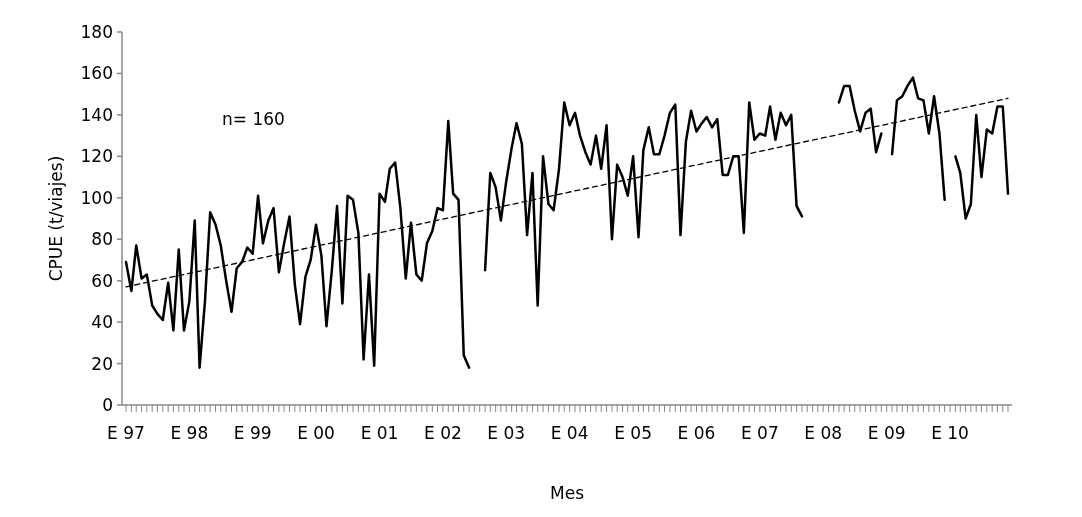  I want to click on x-tick-label: E 03, so click(506, 433).